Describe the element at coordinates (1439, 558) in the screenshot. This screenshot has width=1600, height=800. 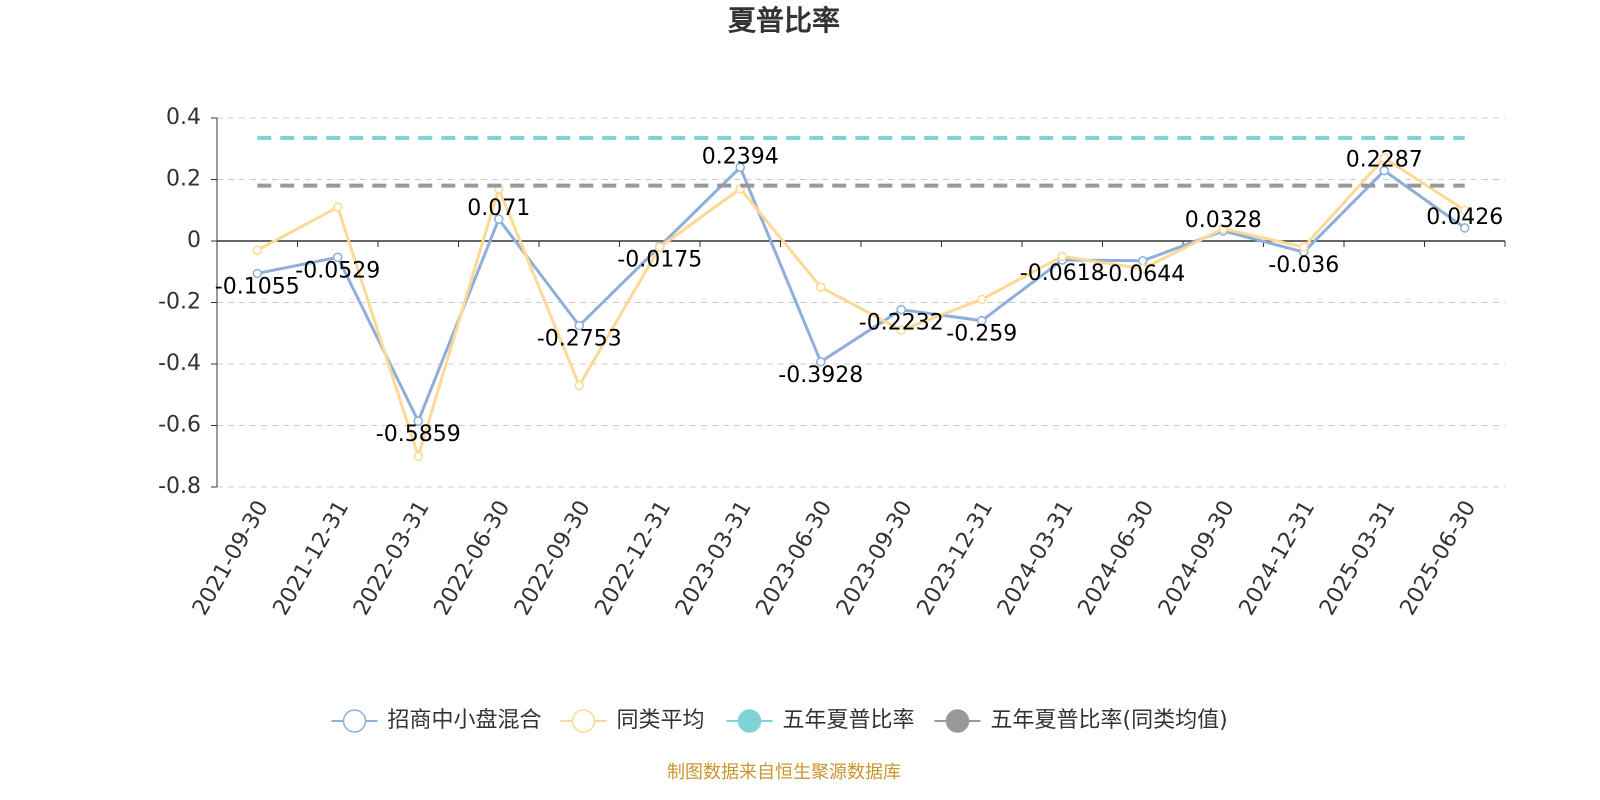
I see `x-tick-label: 2025-06-30` at that location.